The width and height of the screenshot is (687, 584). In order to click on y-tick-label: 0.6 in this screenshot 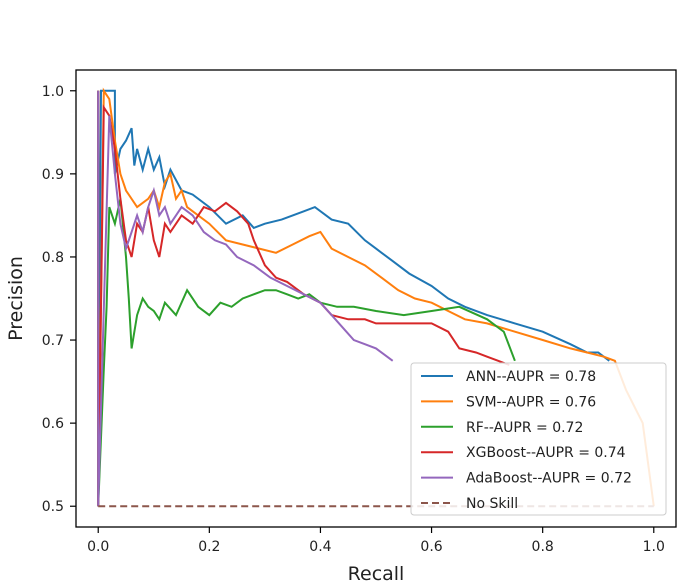, I will do `click(53, 424)`.